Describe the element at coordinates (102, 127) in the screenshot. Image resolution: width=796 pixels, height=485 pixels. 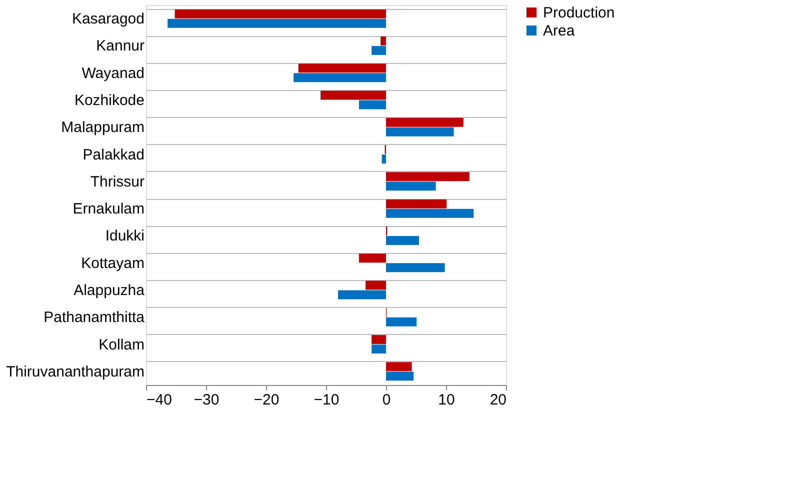
I see `y-tick-label: Malappuram` at that location.